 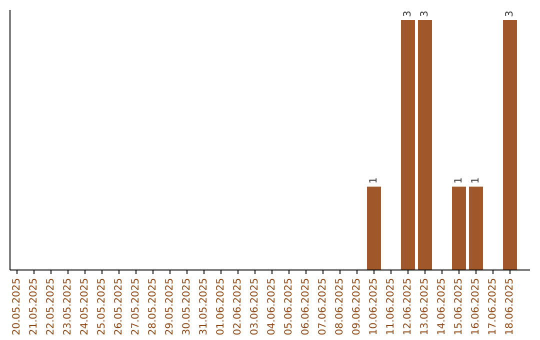 I want to click on x-tick-label: 03.06.2025, so click(x=255, y=307).